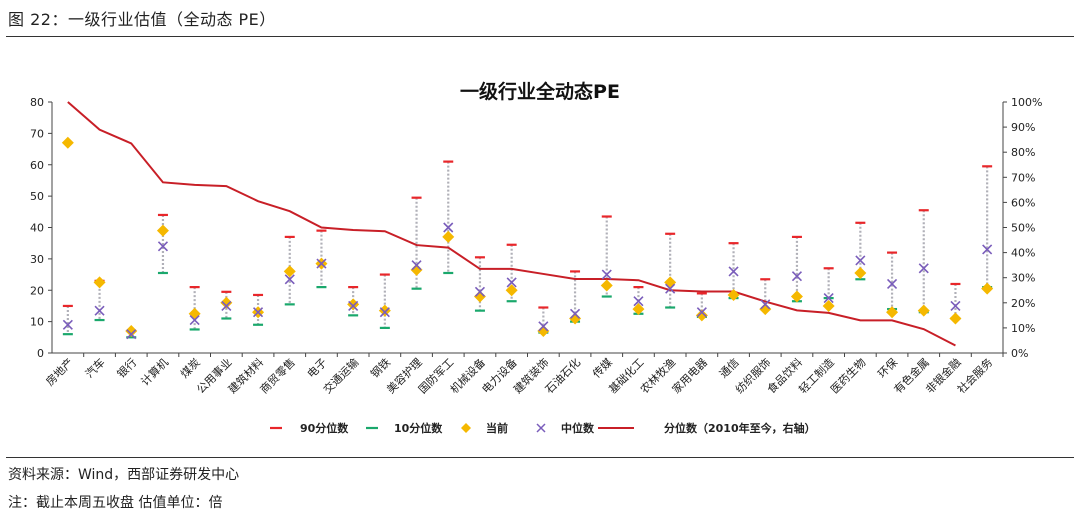 The height and width of the screenshot is (518, 1080). I want to click on y-tick-label-right: 70%, so click(1023, 177).